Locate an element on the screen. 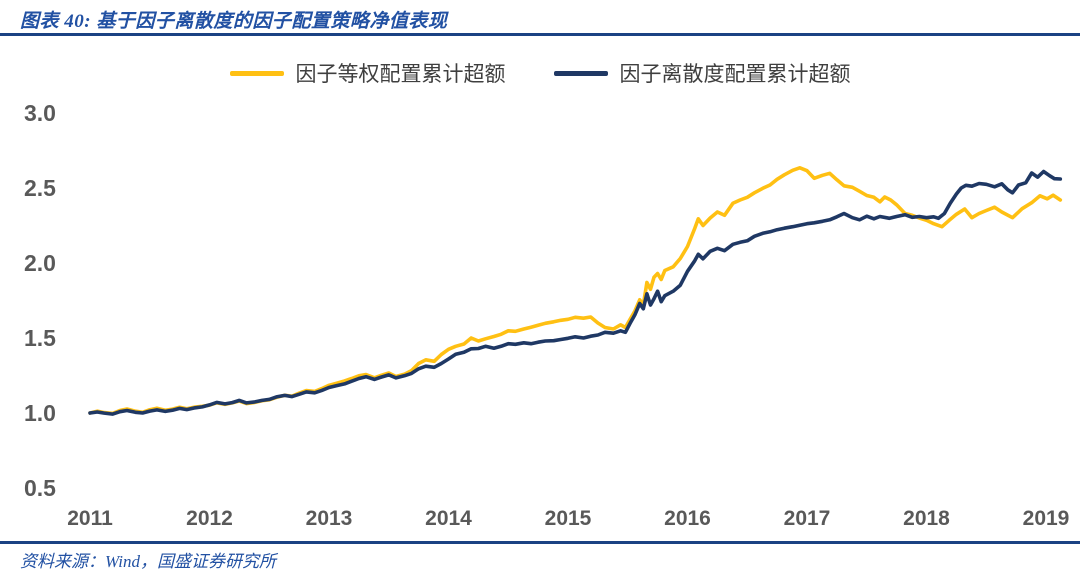 The image size is (1080, 572). legend-label: 因子离散度配置累计超额 is located at coordinates (735, 74).